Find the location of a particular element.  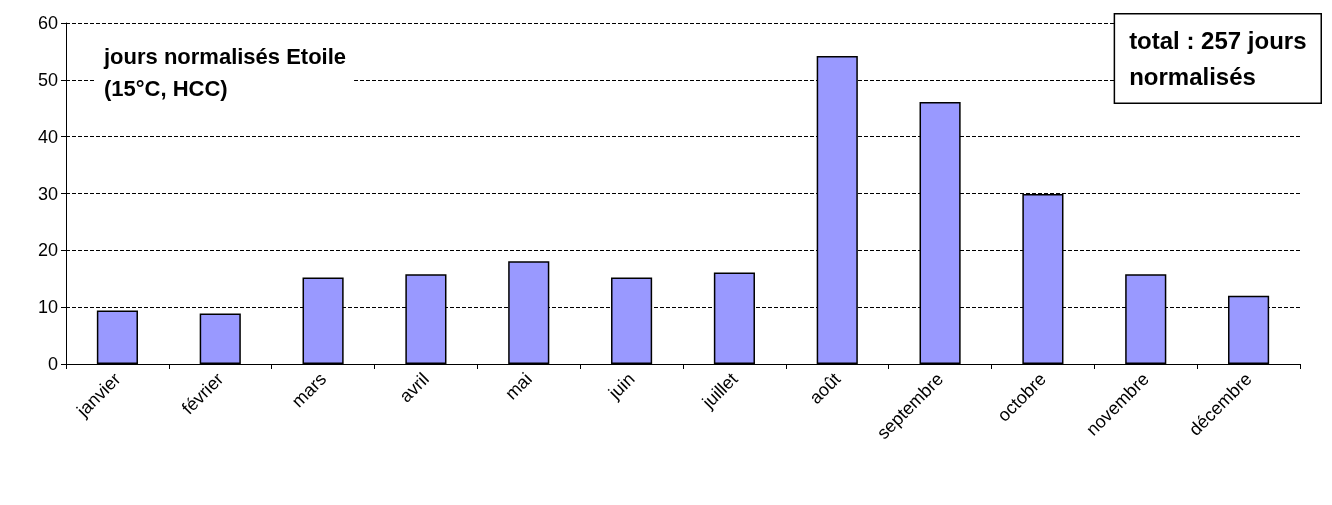

text: jours normalisés Etoile (15°C, HCC) is located at coordinates (225, 72).